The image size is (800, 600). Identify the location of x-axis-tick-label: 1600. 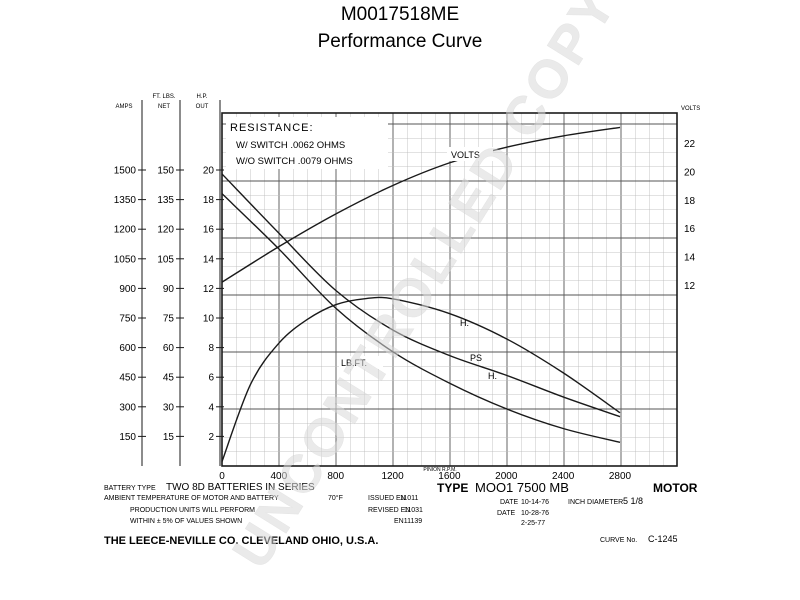
(449, 476).